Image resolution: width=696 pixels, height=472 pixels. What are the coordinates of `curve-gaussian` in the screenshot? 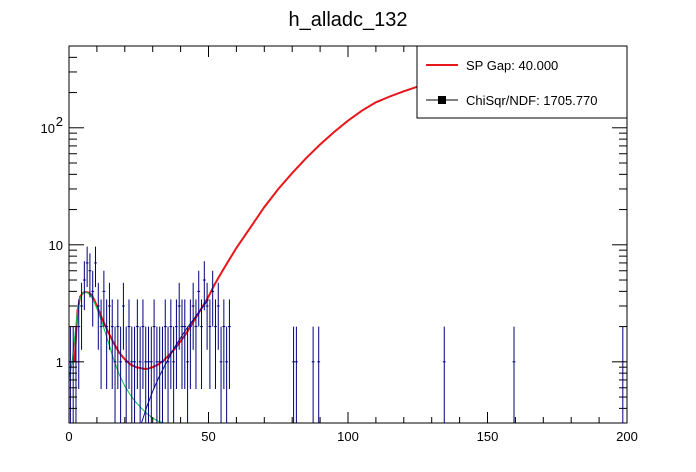 It's located at (117, 357).